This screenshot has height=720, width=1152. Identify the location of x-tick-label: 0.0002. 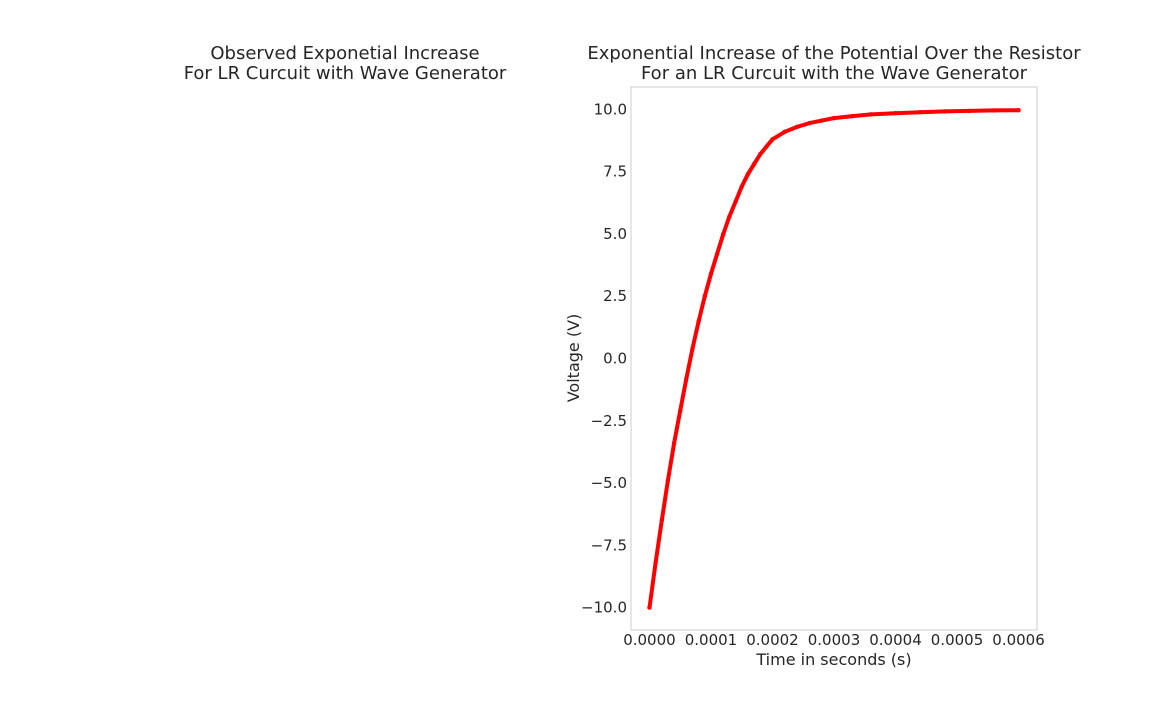
(772, 640).